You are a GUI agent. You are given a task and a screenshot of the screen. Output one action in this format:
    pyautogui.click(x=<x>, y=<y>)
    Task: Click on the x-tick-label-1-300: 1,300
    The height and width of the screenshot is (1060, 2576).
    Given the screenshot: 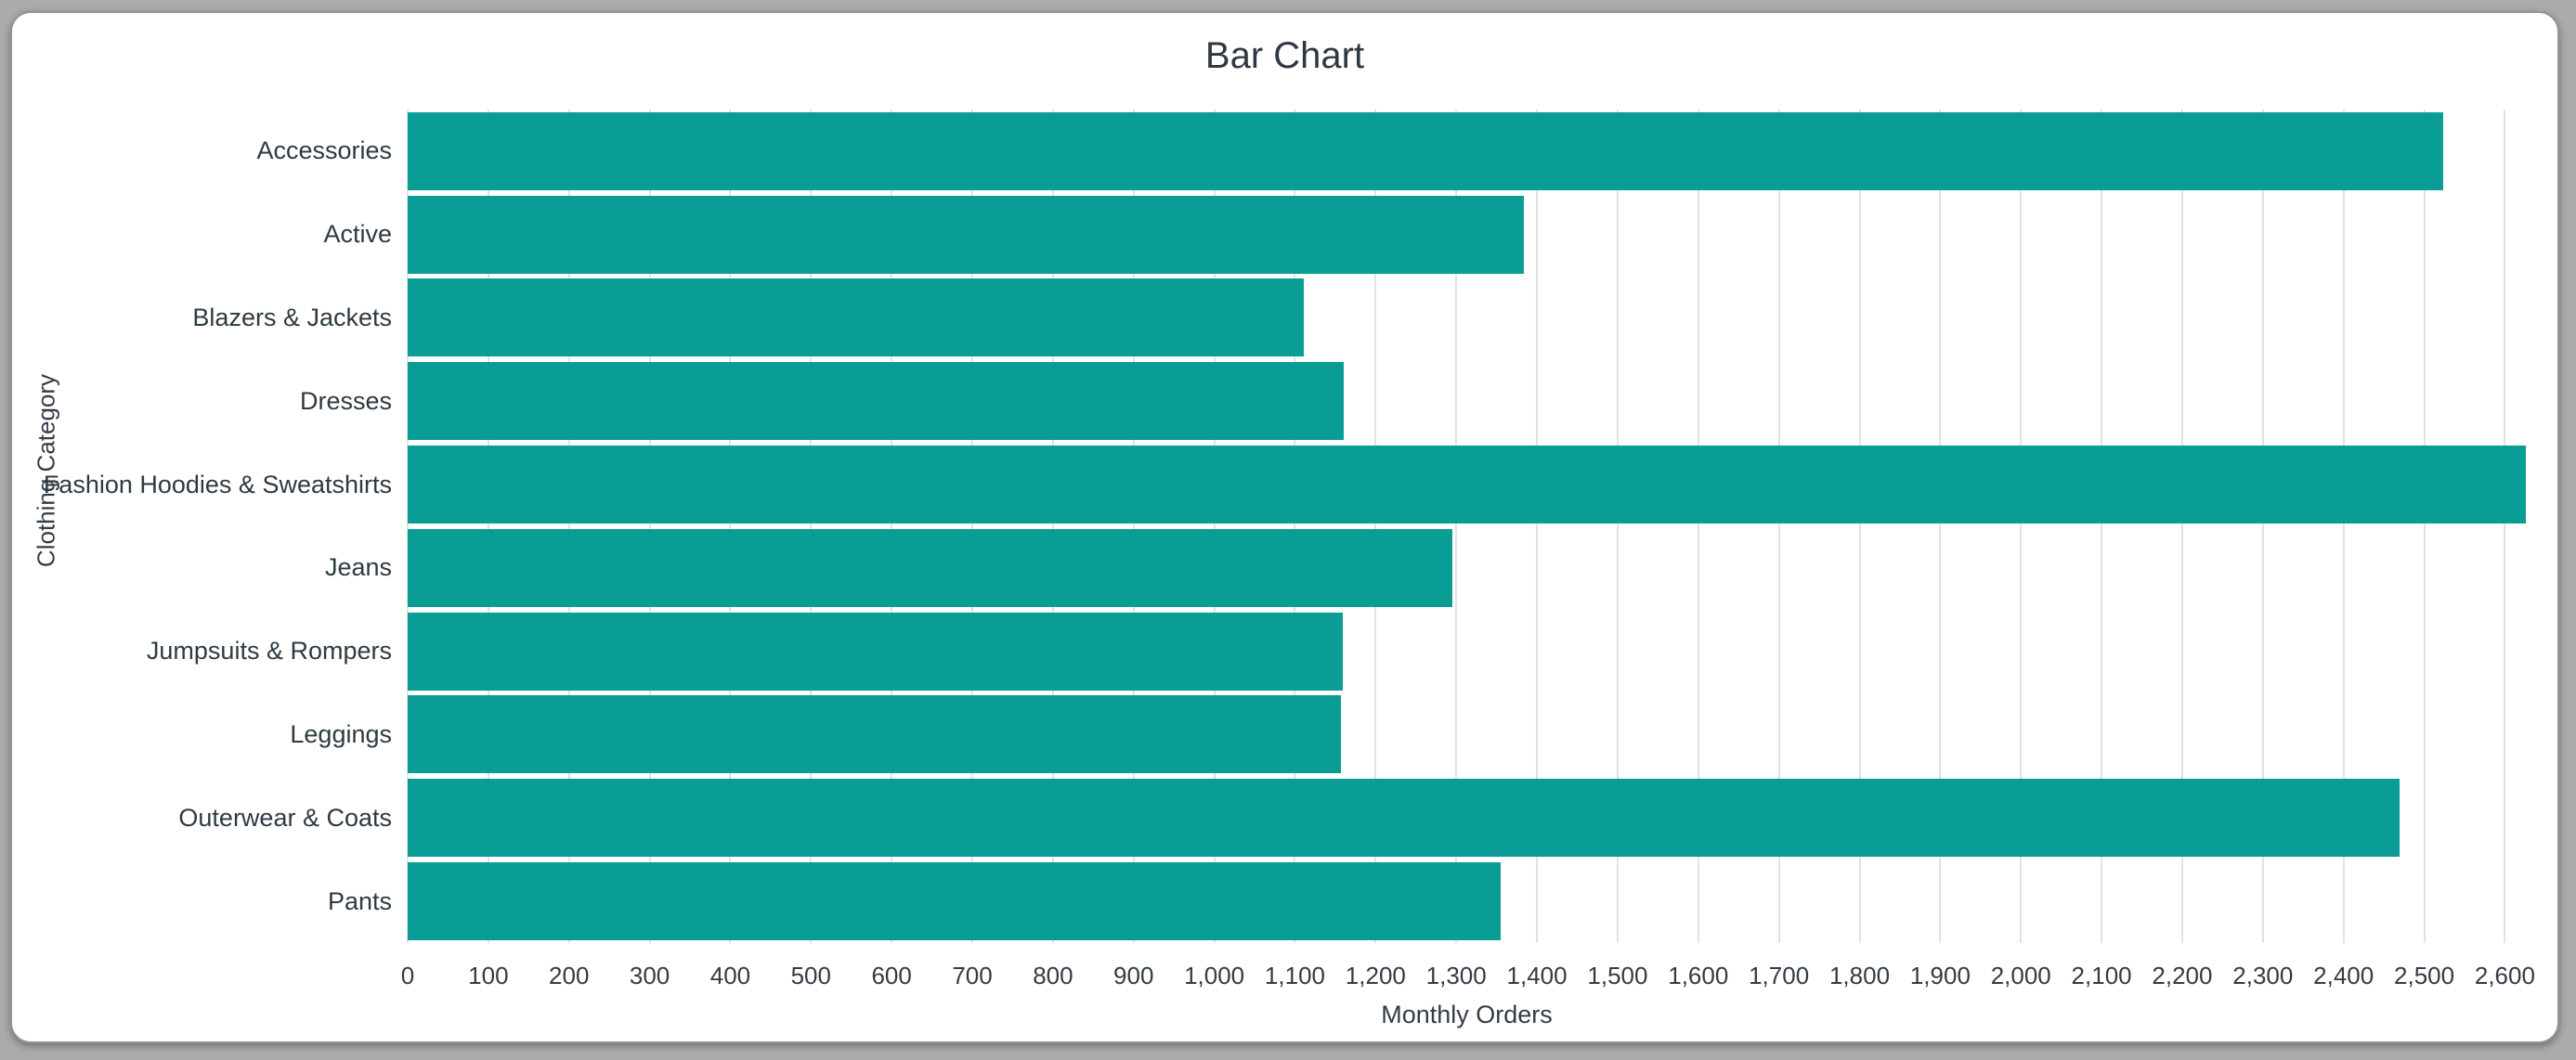 What is the action you would take?
    pyautogui.click(x=1456, y=976)
    